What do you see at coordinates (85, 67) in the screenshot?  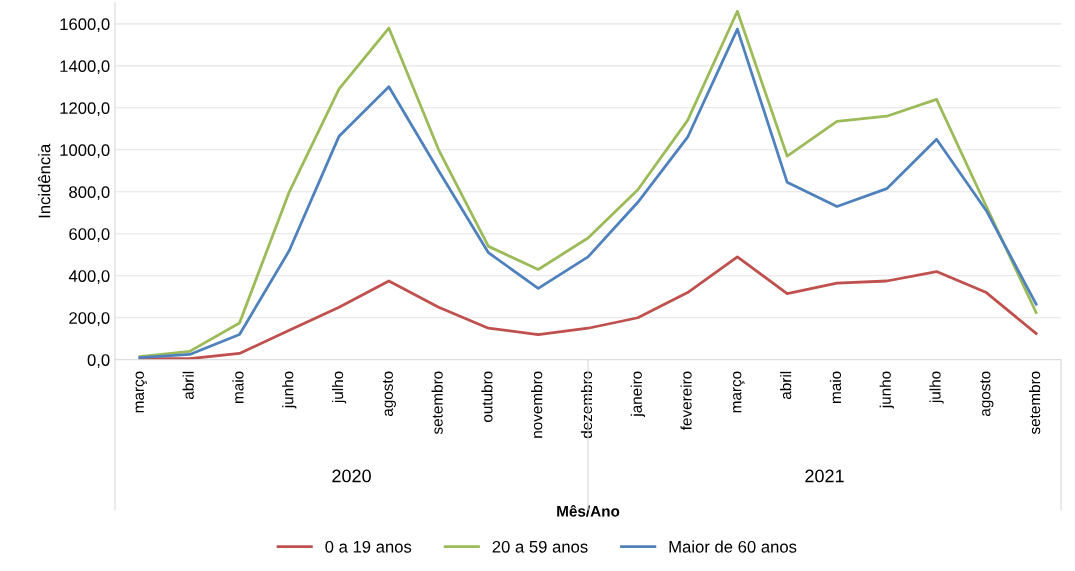 I see `y-tick-label: 1400,0` at bounding box center [85, 67].